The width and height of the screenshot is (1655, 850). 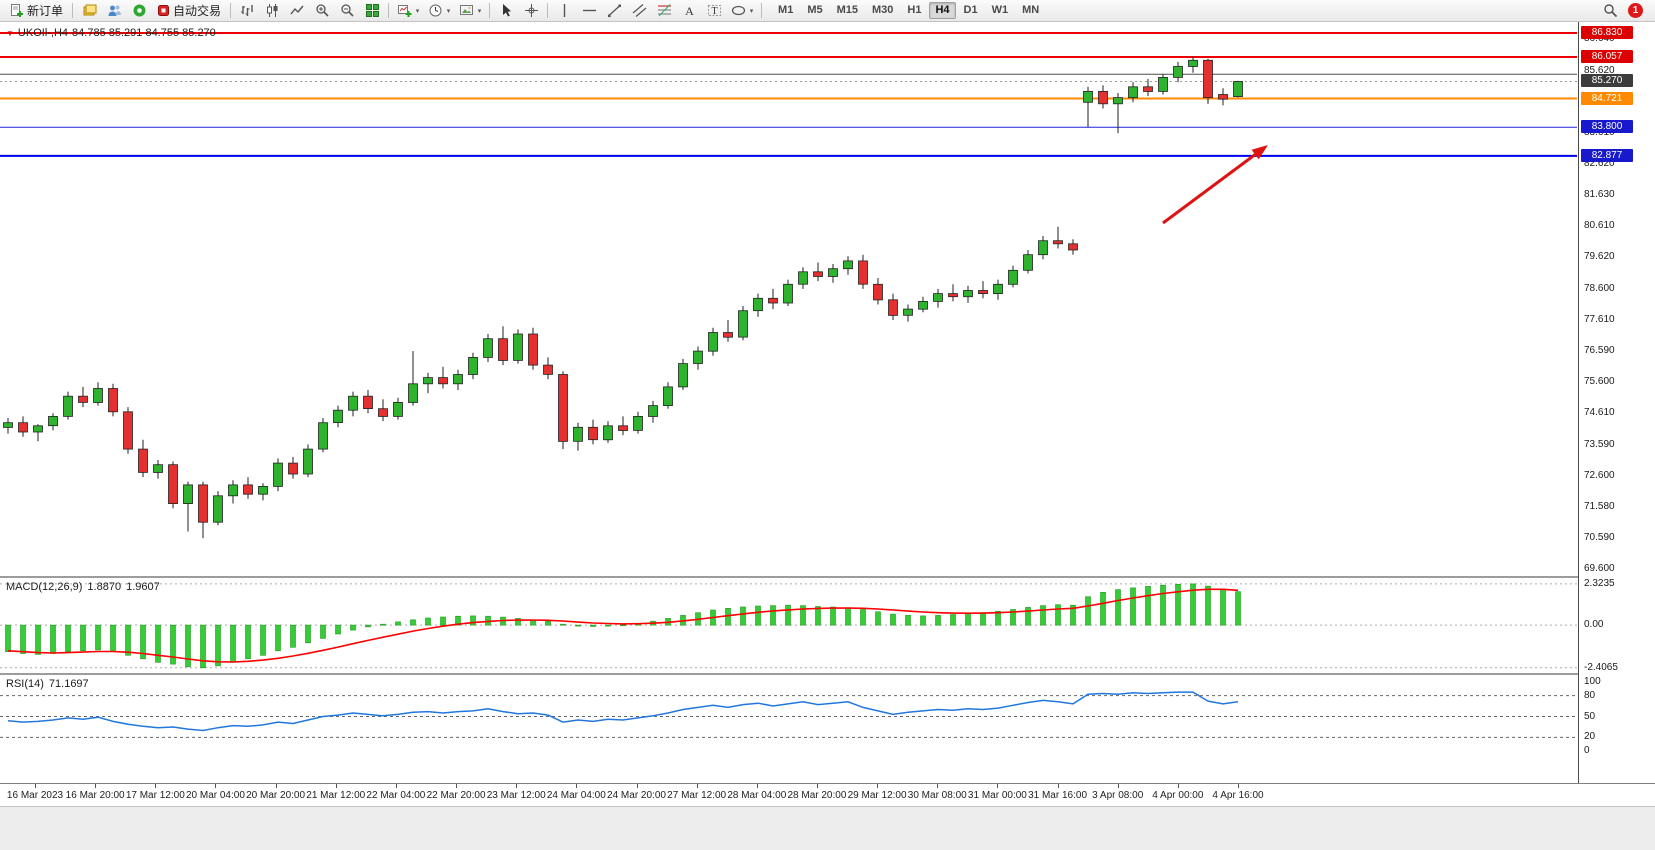 What do you see at coordinates (139, 10) in the screenshot?
I see `mql5-button` at bounding box center [139, 10].